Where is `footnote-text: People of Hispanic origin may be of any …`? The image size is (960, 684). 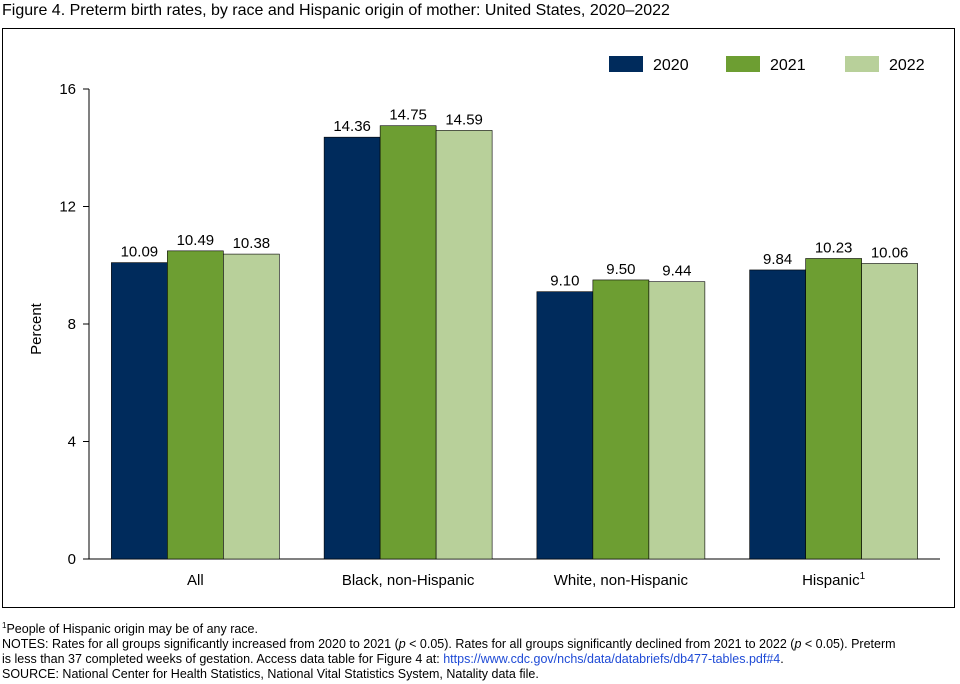 footnote-text: People of Hispanic origin may be of any … is located at coordinates (132, 629).